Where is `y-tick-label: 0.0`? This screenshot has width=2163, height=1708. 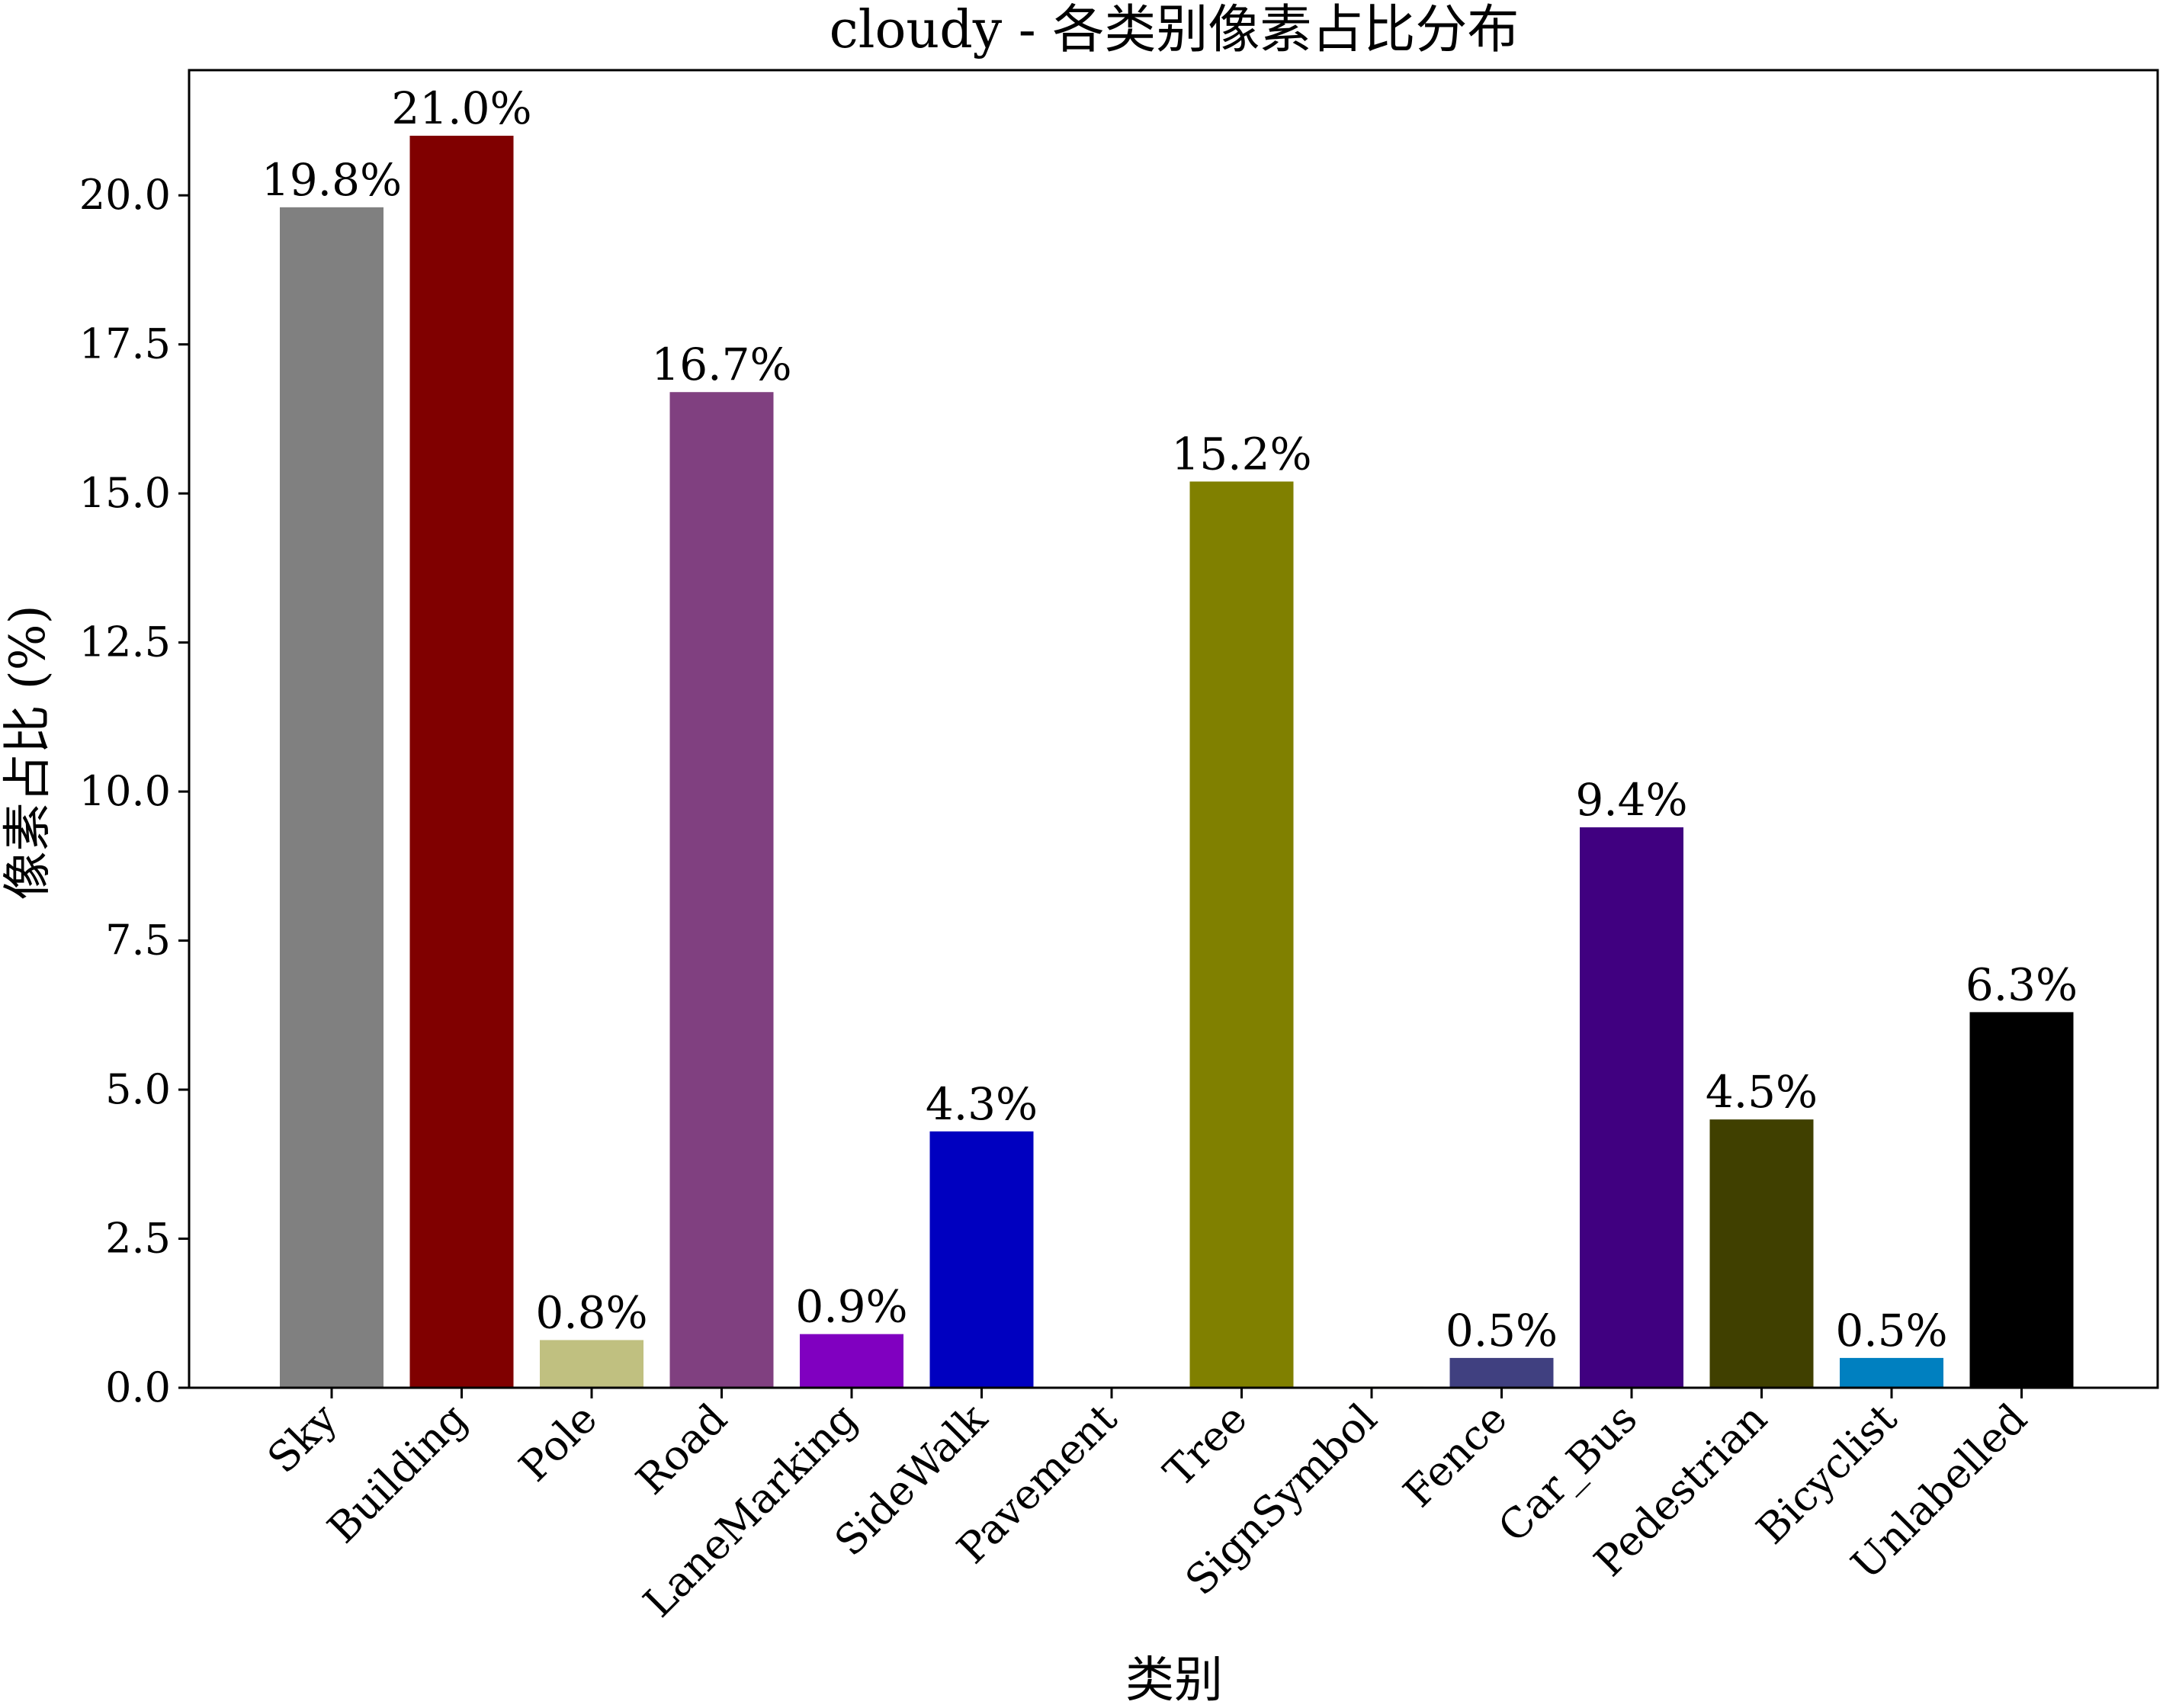 y-tick-label: 0.0 is located at coordinates (138, 1387).